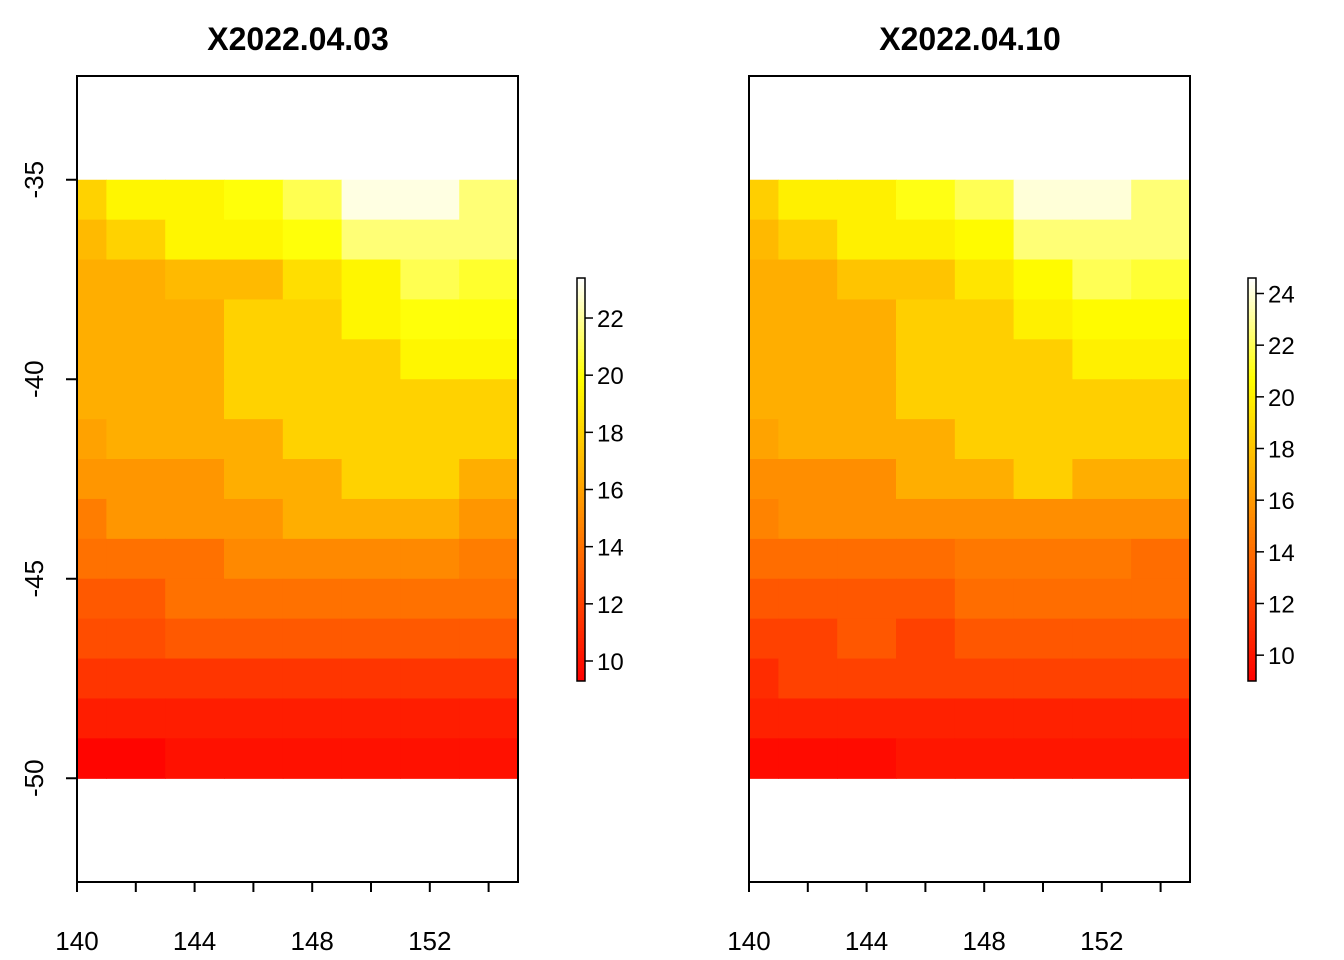  What do you see at coordinates (610, 548) in the screenshot?
I see `colorbar-tick-label: 14` at bounding box center [610, 548].